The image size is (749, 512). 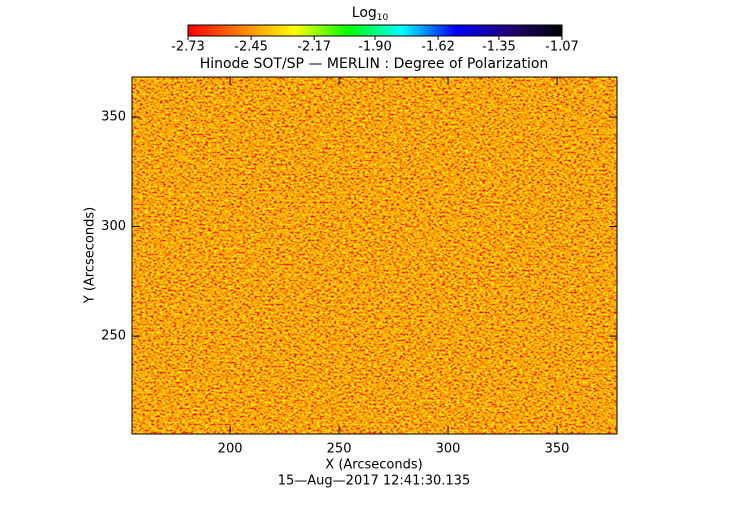 I want to click on colorbar-tick-label: -1.07, so click(x=562, y=47).